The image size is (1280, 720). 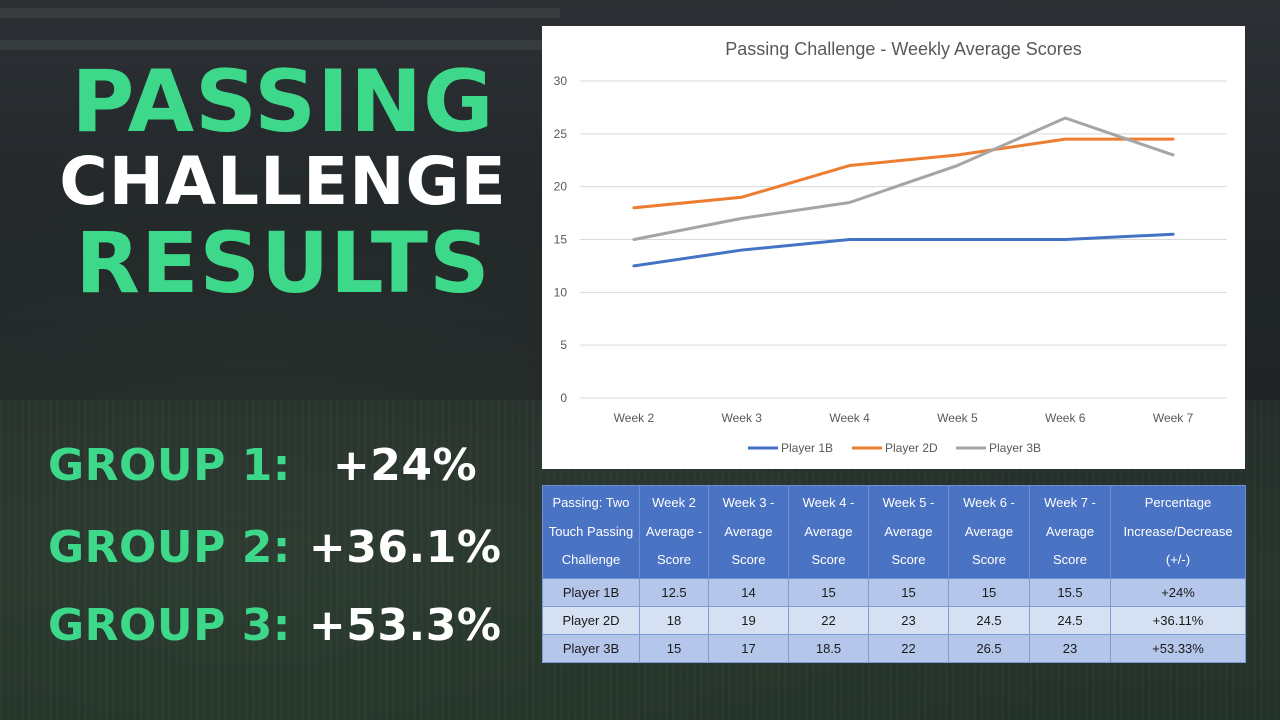 I want to click on x-tick-label: Week 4, so click(x=849, y=418).